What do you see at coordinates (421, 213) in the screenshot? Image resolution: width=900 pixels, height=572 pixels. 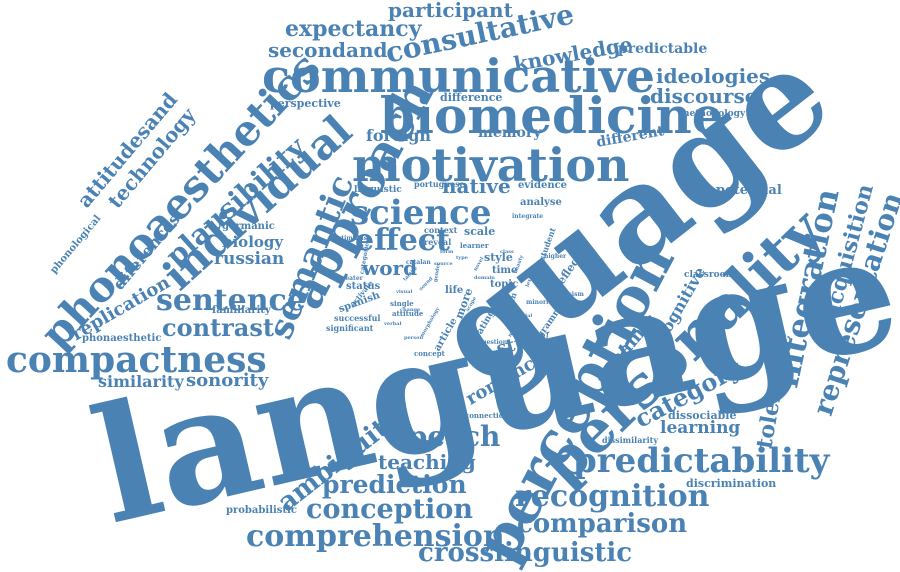 I see `word-science: science` at bounding box center [421, 213].